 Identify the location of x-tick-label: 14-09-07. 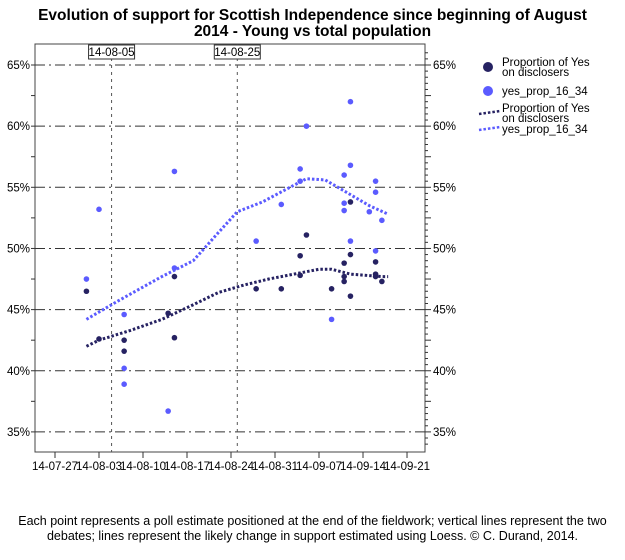
(319, 467).